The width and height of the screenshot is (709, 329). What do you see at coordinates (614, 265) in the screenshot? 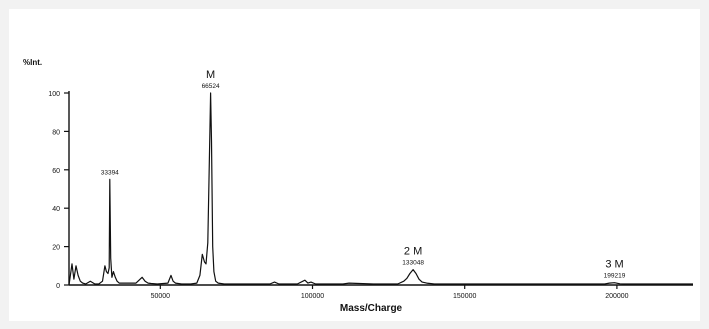
I see `species-annotation: 3 M` at bounding box center [614, 265].